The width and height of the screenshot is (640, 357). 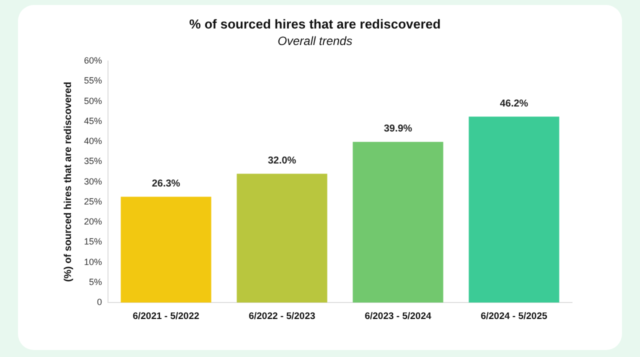 What do you see at coordinates (93, 241) in the screenshot?
I see `y-tick-label: 15%` at bounding box center [93, 241].